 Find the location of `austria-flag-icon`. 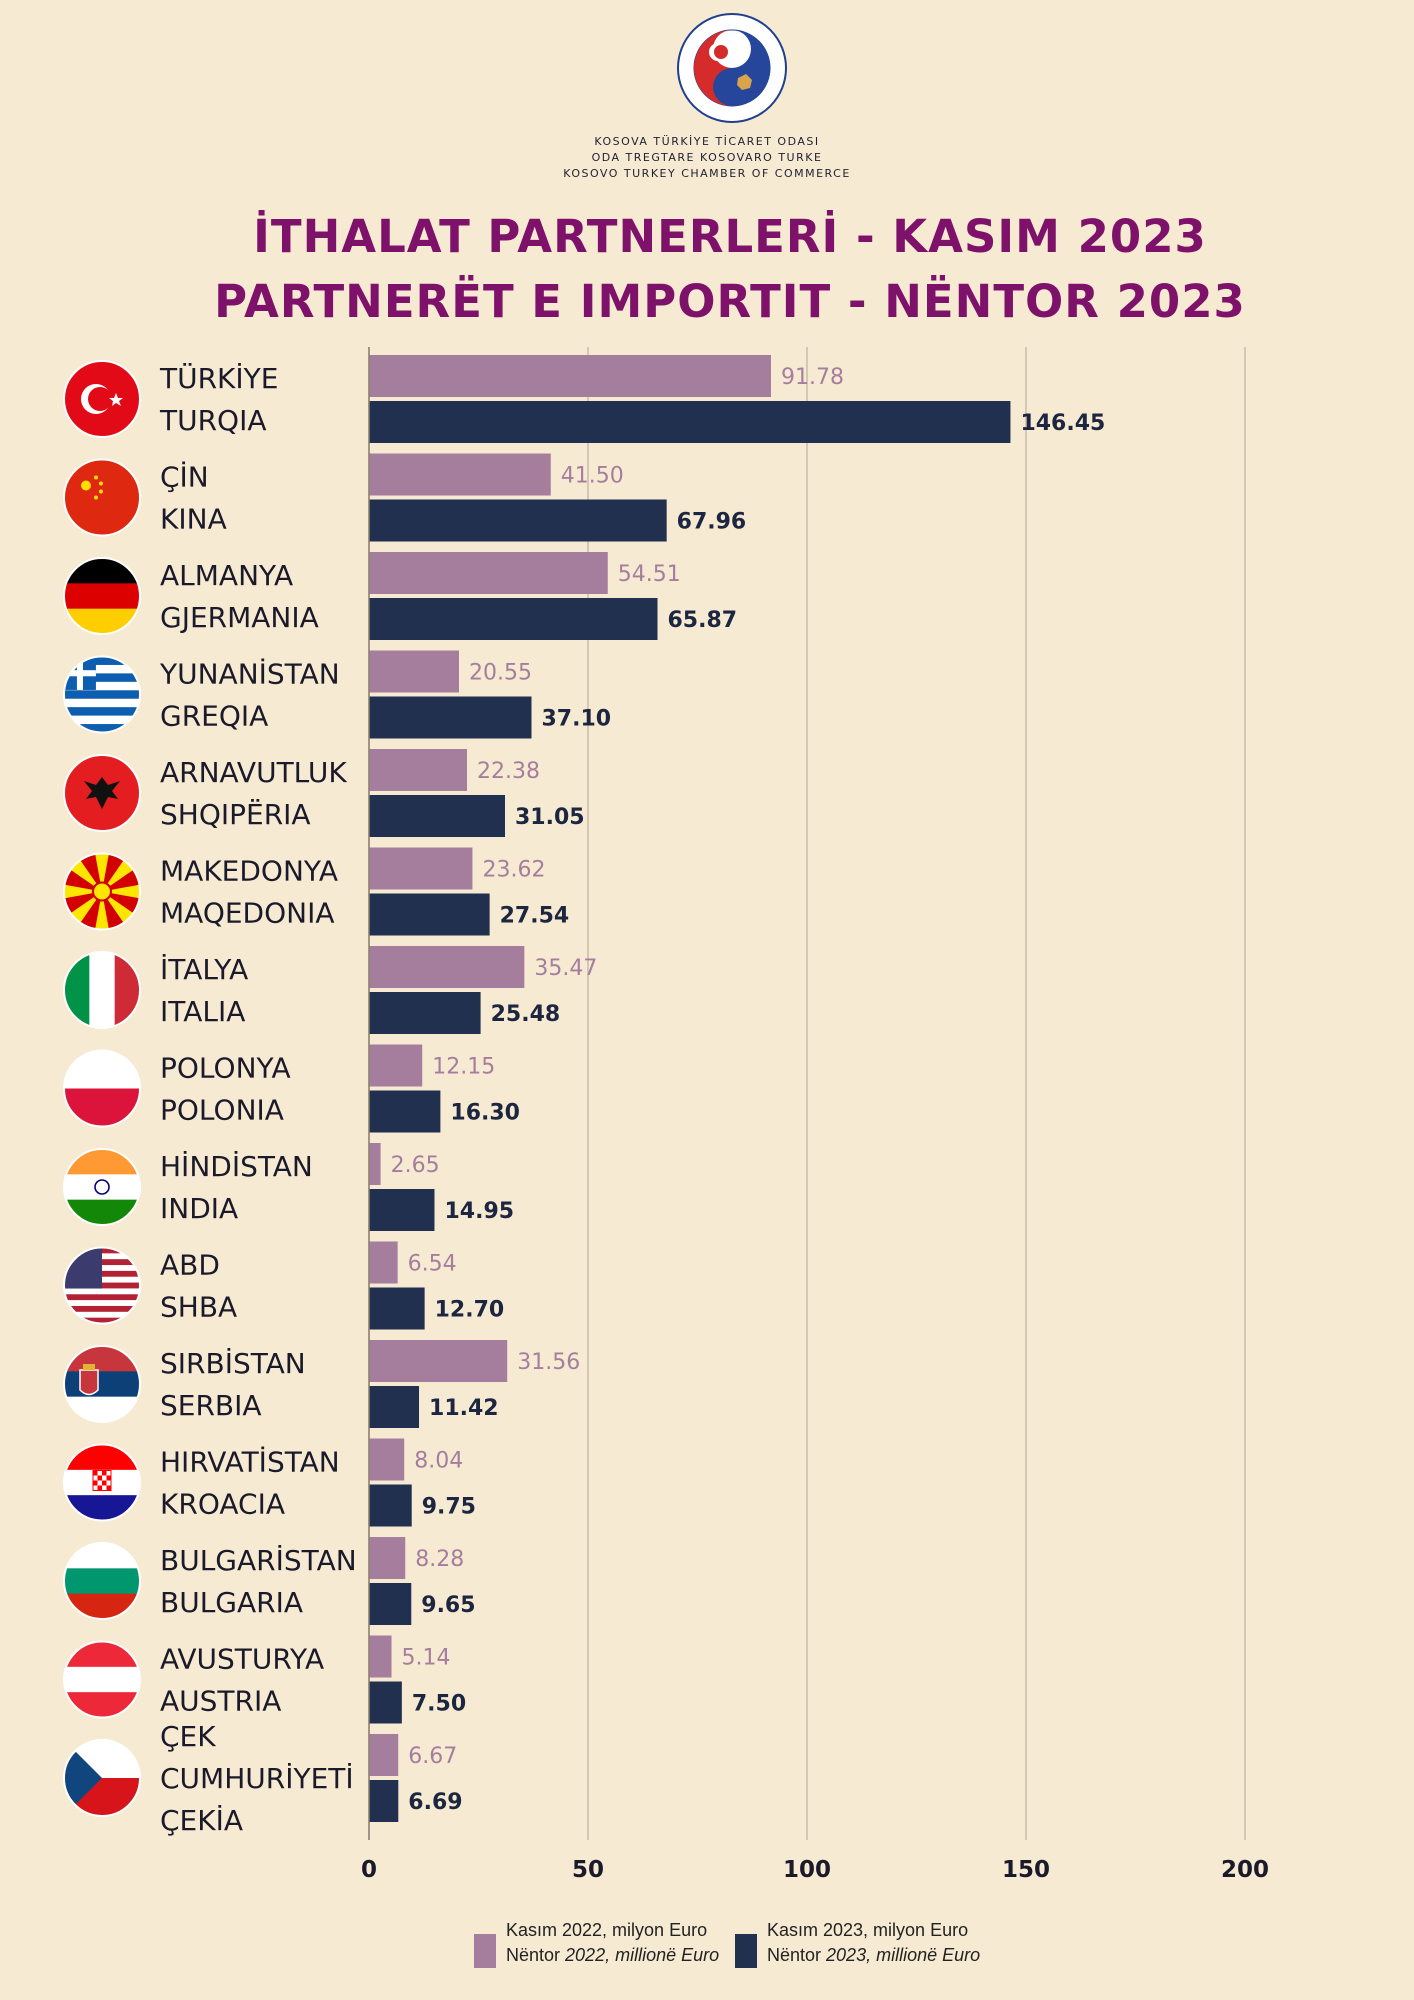

austria-flag-icon is located at coordinates (102, 1679).